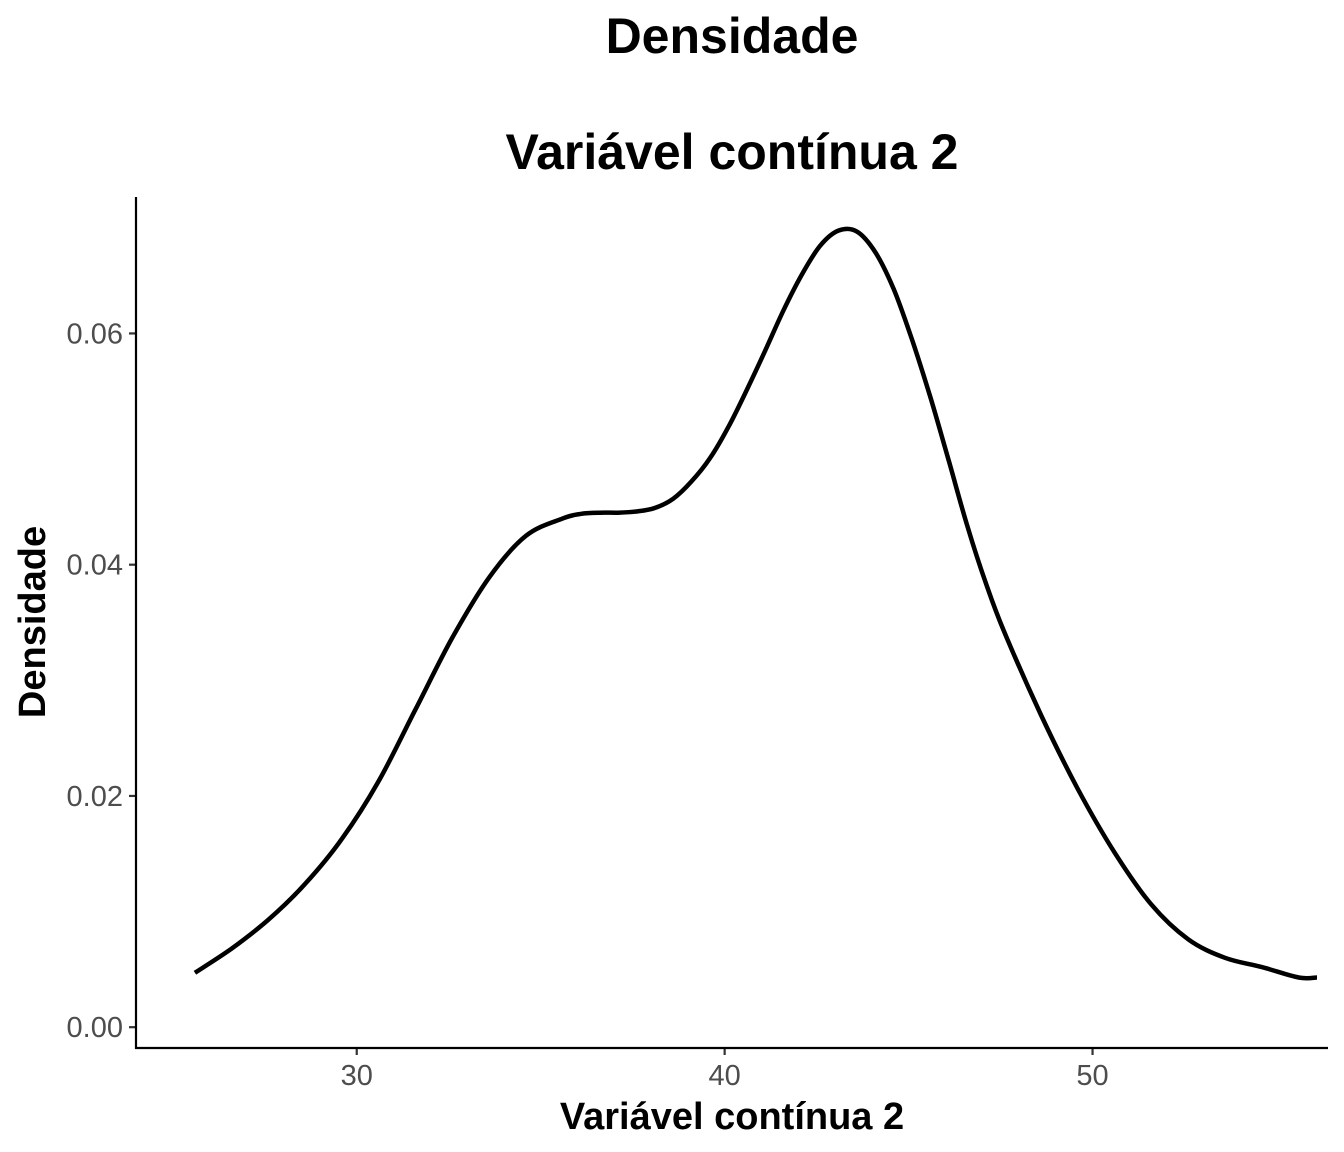 The image size is (1344, 1152). I want to click on y-tick-label: 0.04, so click(95, 566).